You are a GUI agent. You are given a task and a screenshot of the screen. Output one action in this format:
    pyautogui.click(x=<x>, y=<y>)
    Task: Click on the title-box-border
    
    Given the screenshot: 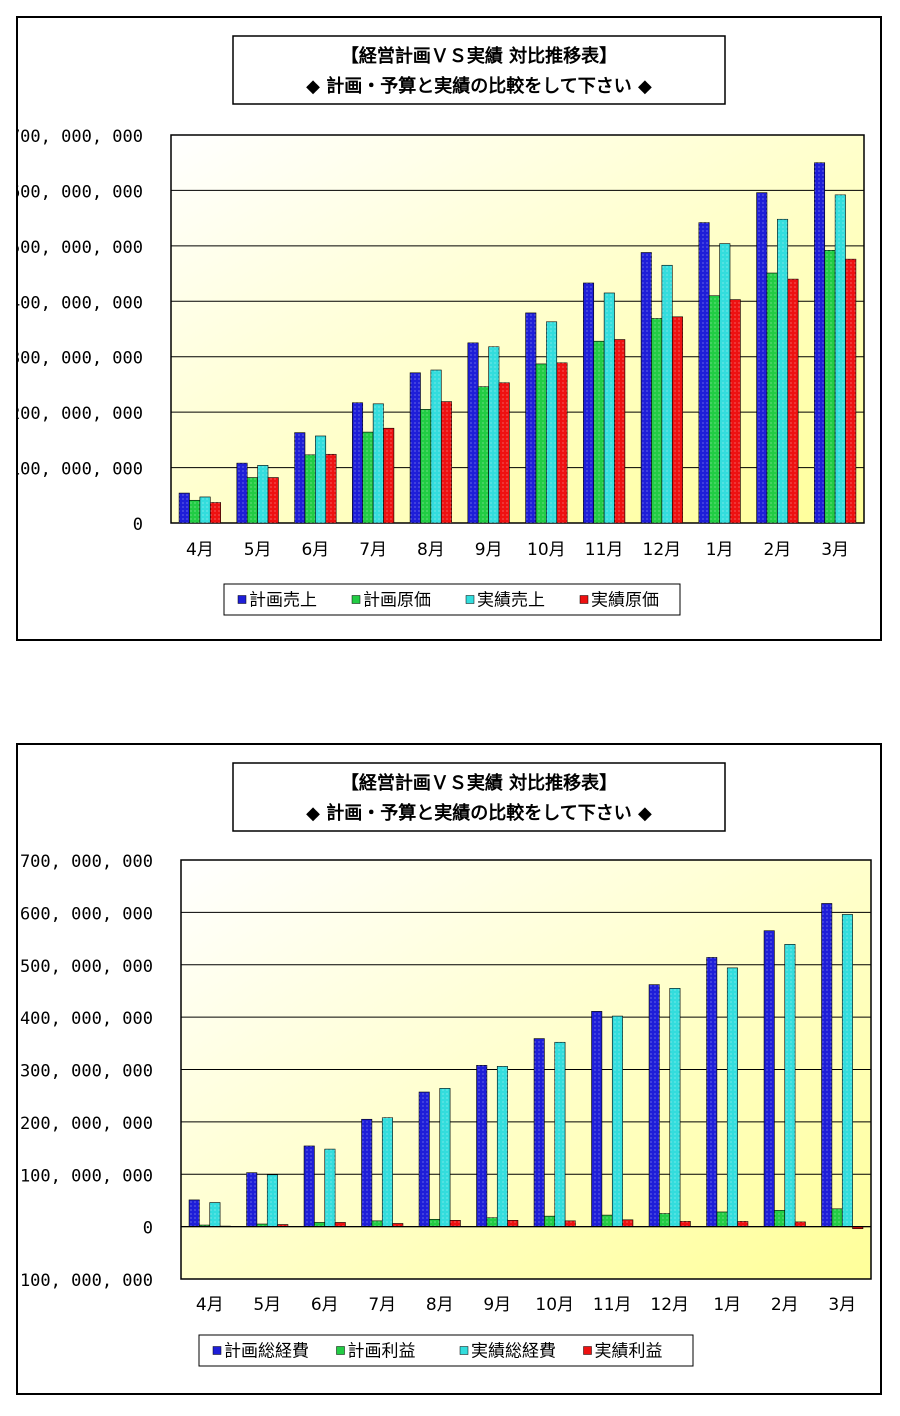 What is the action you would take?
    pyautogui.click(x=479, y=797)
    